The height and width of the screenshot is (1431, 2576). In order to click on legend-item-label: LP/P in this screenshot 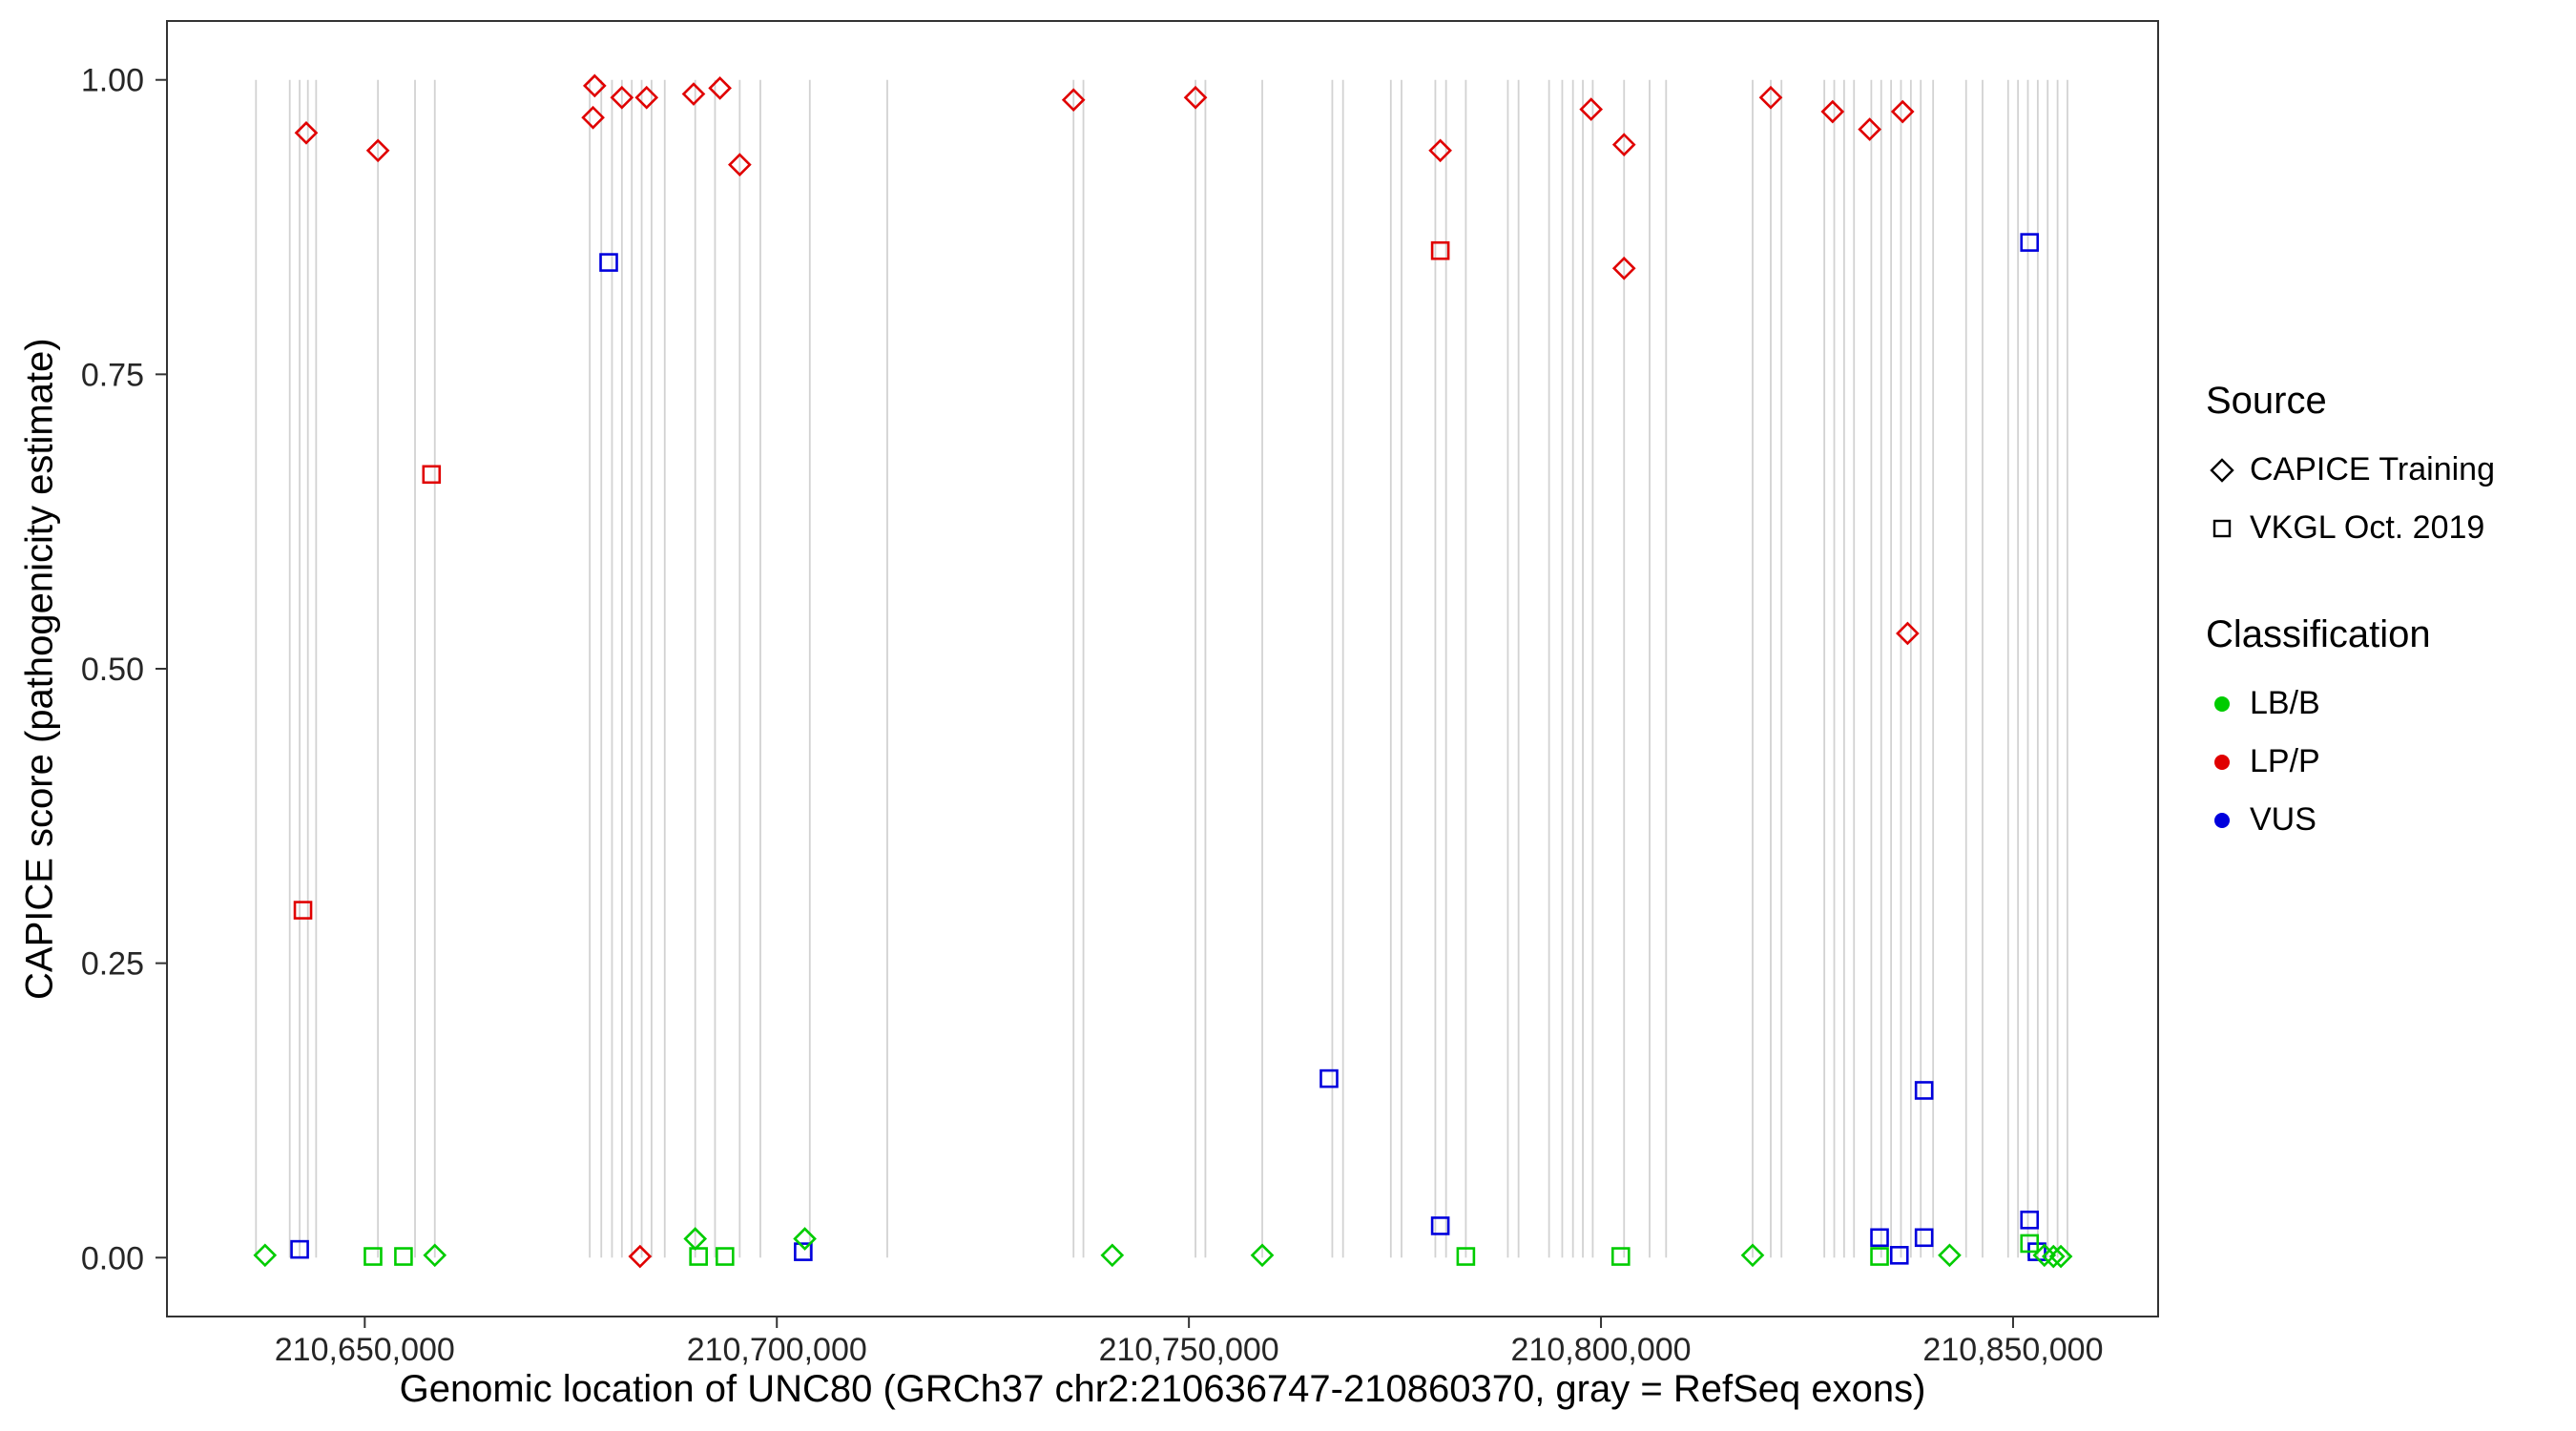, I will do `click(2285, 761)`.